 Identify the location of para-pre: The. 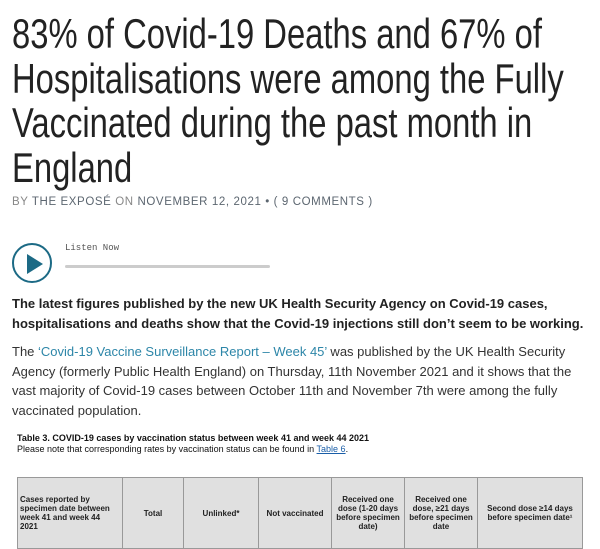
(25, 351).